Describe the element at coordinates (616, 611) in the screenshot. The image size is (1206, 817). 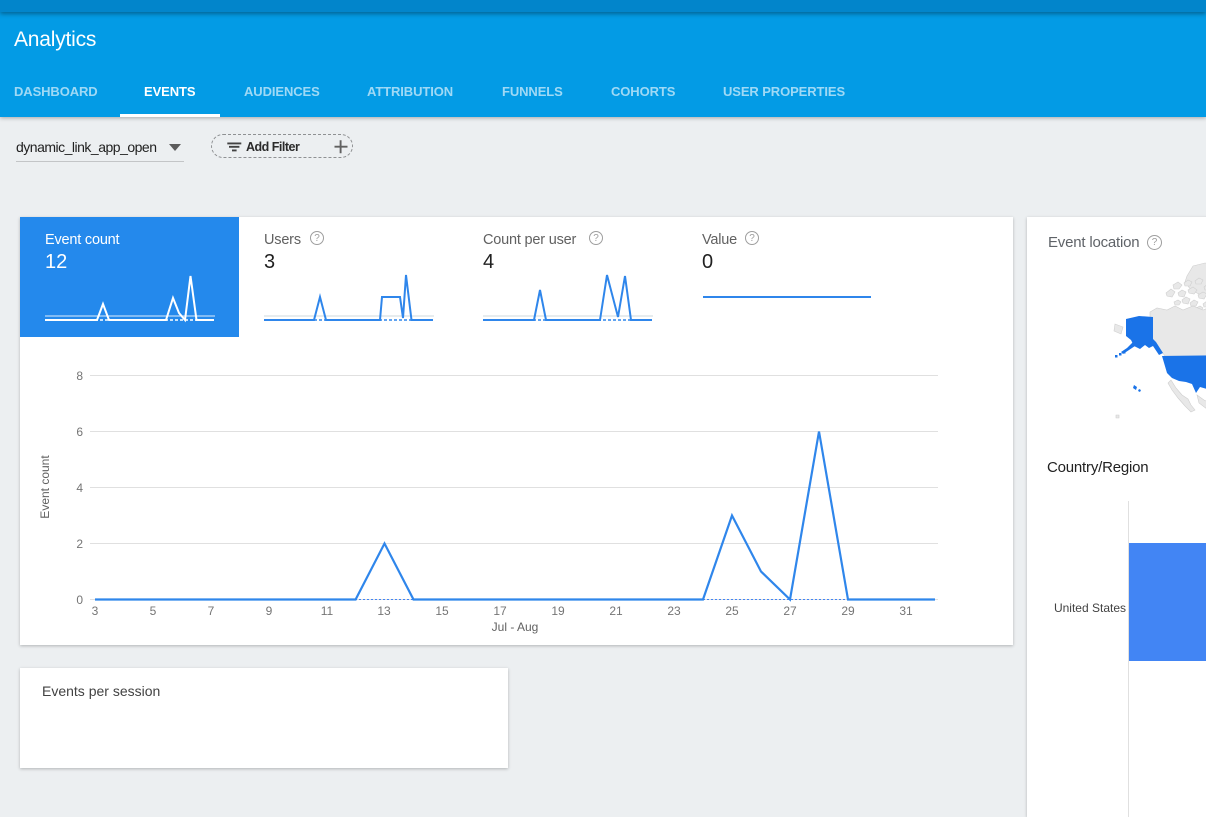
I see `svg-text: 21` at that location.